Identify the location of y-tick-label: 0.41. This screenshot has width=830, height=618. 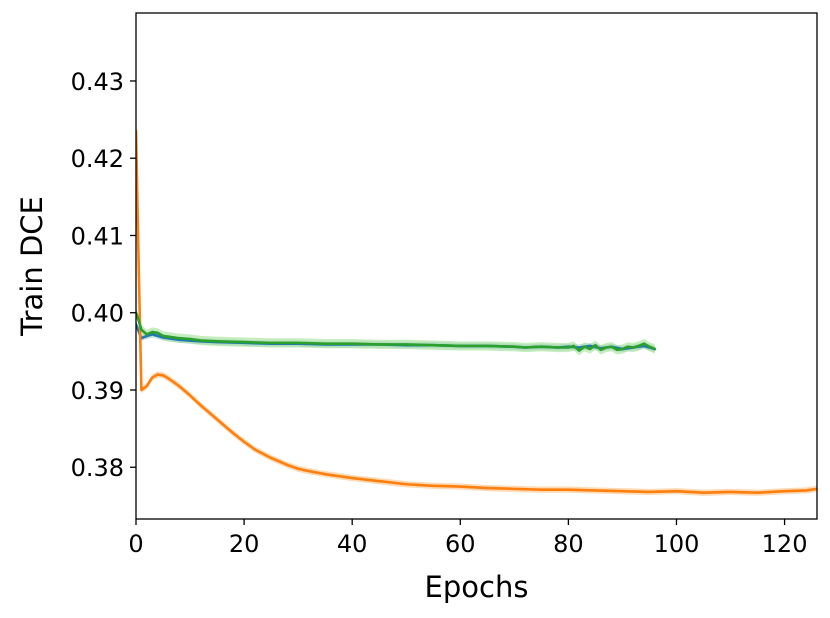
(97, 236).